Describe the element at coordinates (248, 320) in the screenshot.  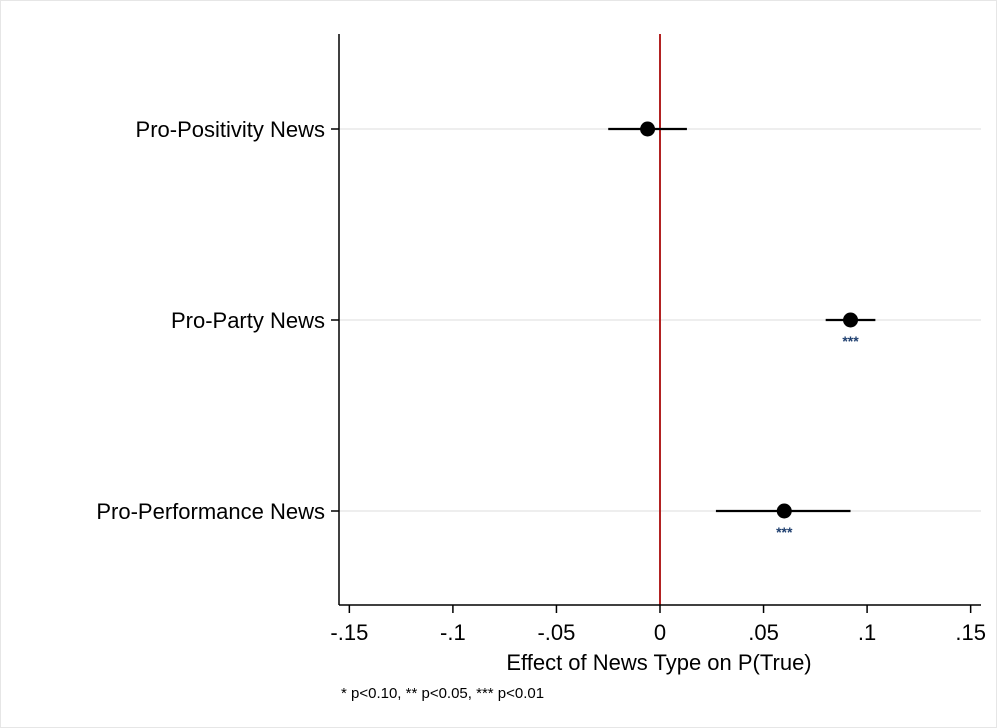
I see `category-label-1: Pro-Party News` at that location.